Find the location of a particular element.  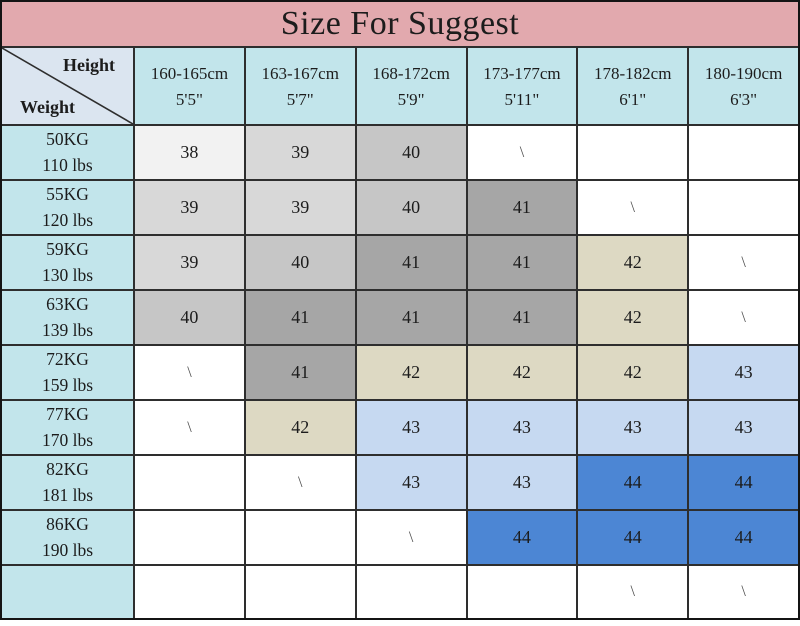

weight-lbs-label: 139 lbs is located at coordinates (67, 329).